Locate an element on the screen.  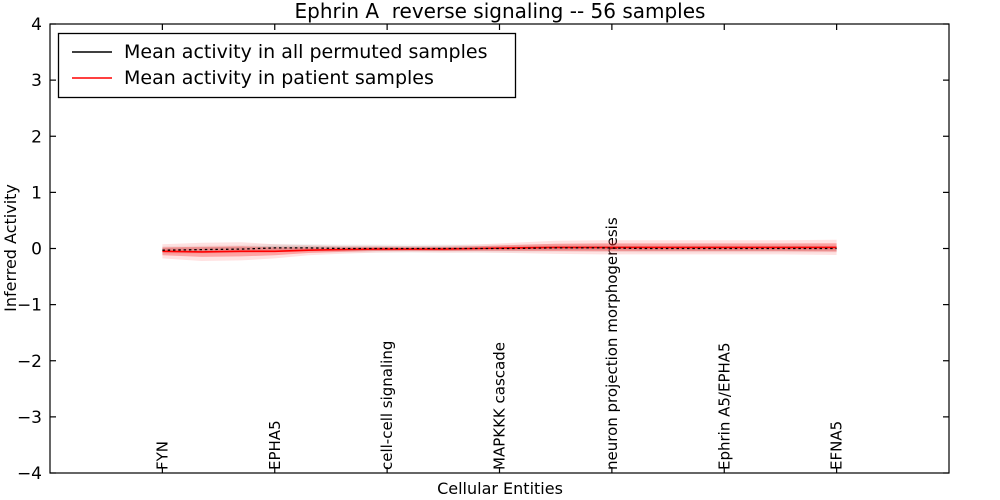
y-tick-label: −1 is located at coordinates (29, 306).